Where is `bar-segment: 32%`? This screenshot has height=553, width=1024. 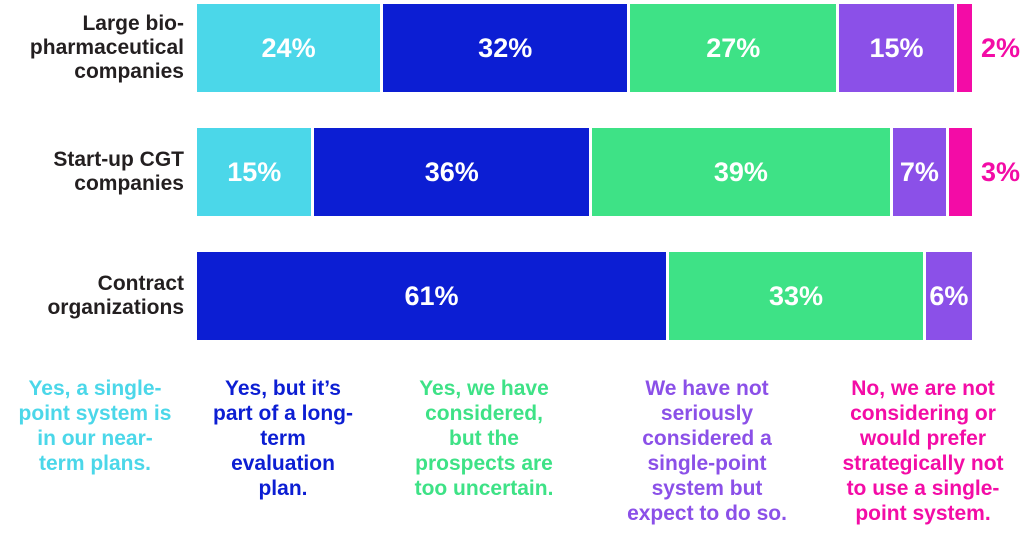
bar-segment: 32% is located at coordinates (505, 48).